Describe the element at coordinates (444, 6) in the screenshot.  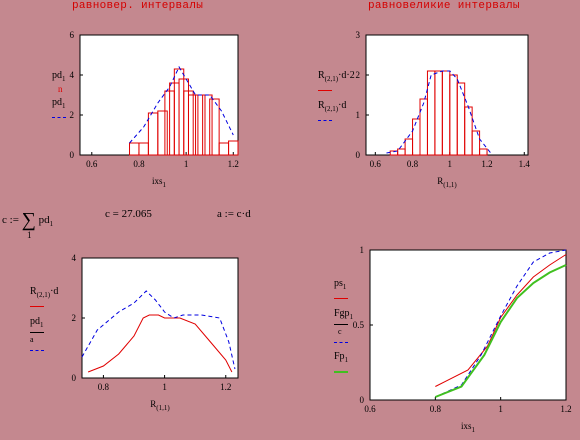
I see `header-right: равновеликие интервалы` at that location.